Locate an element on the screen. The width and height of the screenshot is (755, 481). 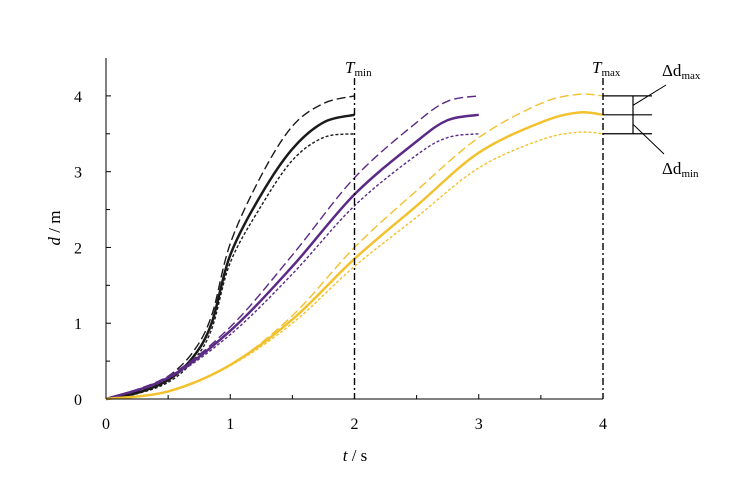
delta-max-label: Δdmax is located at coordinates (681, 71).